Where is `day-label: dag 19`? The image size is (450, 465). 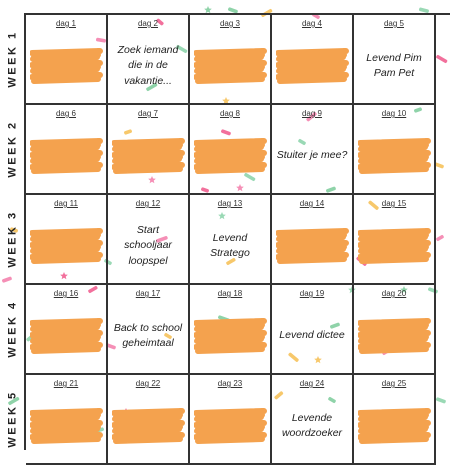
day-label: dag 19 is located at coordinates (312, 293).